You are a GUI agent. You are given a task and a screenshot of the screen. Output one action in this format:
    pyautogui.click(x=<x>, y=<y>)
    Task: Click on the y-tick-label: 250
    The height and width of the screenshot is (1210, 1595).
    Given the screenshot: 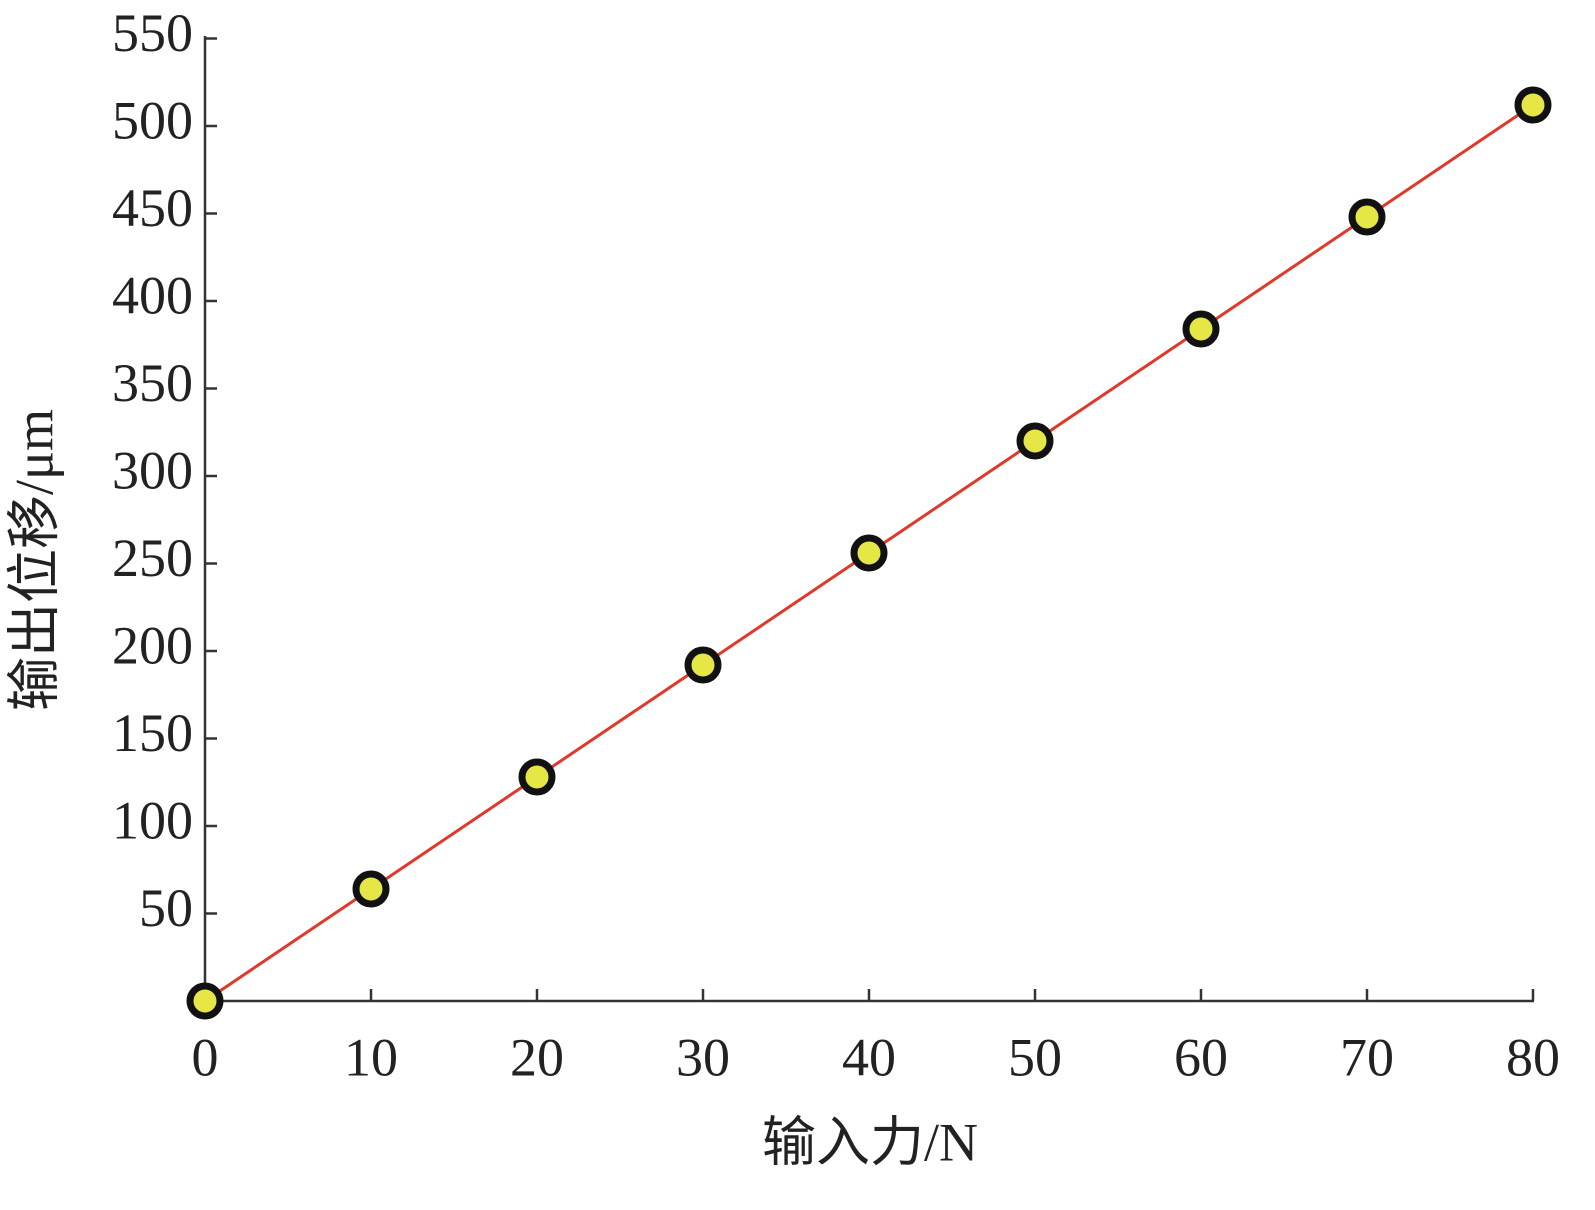 What is the action you would take?
    pyautogui.click(x=152, y=558)
    